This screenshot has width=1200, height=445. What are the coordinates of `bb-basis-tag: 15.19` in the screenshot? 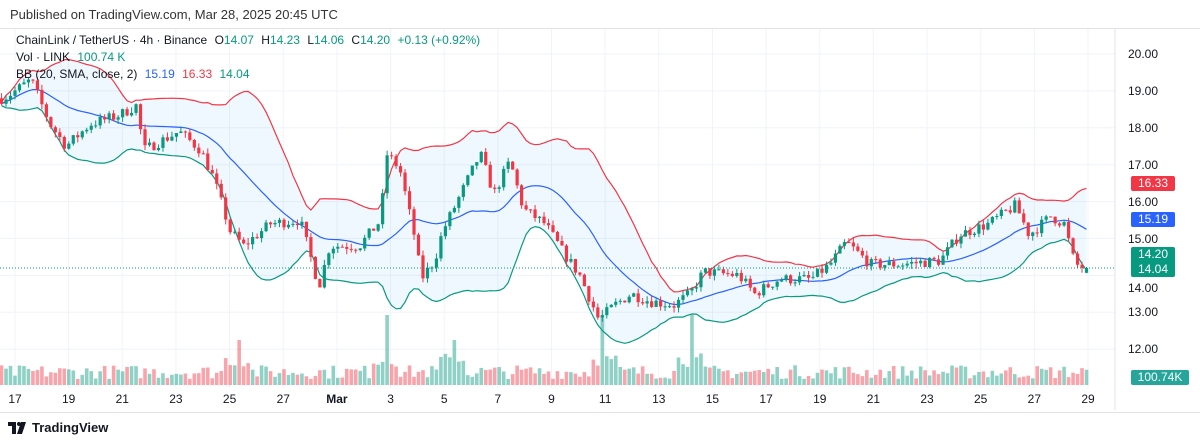 It's located at (1153, 219).